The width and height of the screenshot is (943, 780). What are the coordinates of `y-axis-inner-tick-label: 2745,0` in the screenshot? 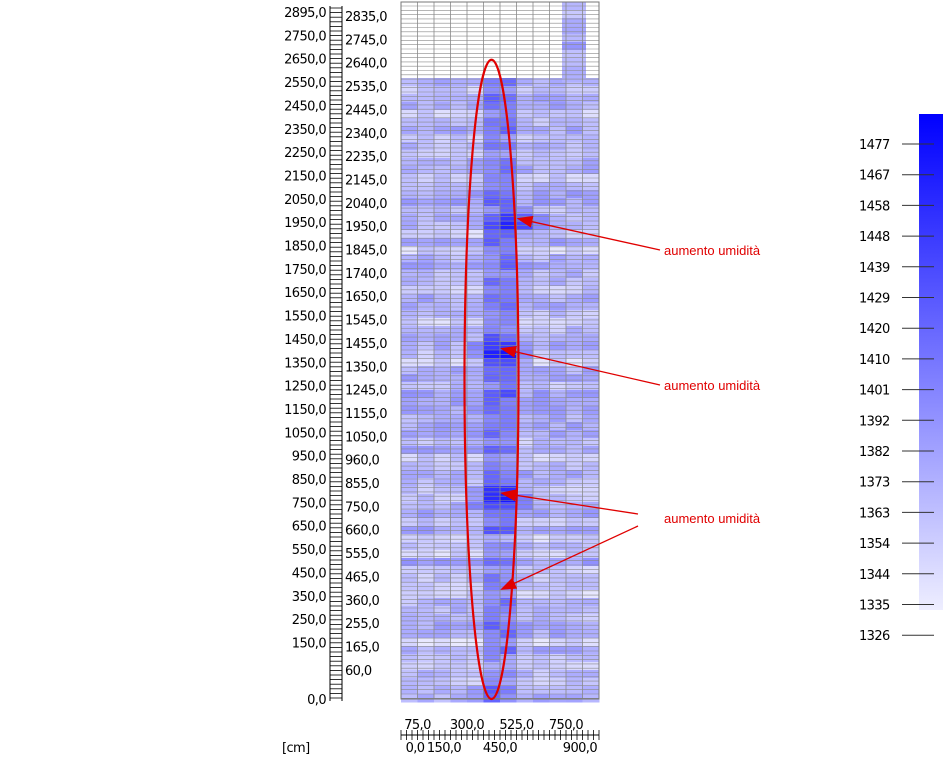 It's located at (366, 40).